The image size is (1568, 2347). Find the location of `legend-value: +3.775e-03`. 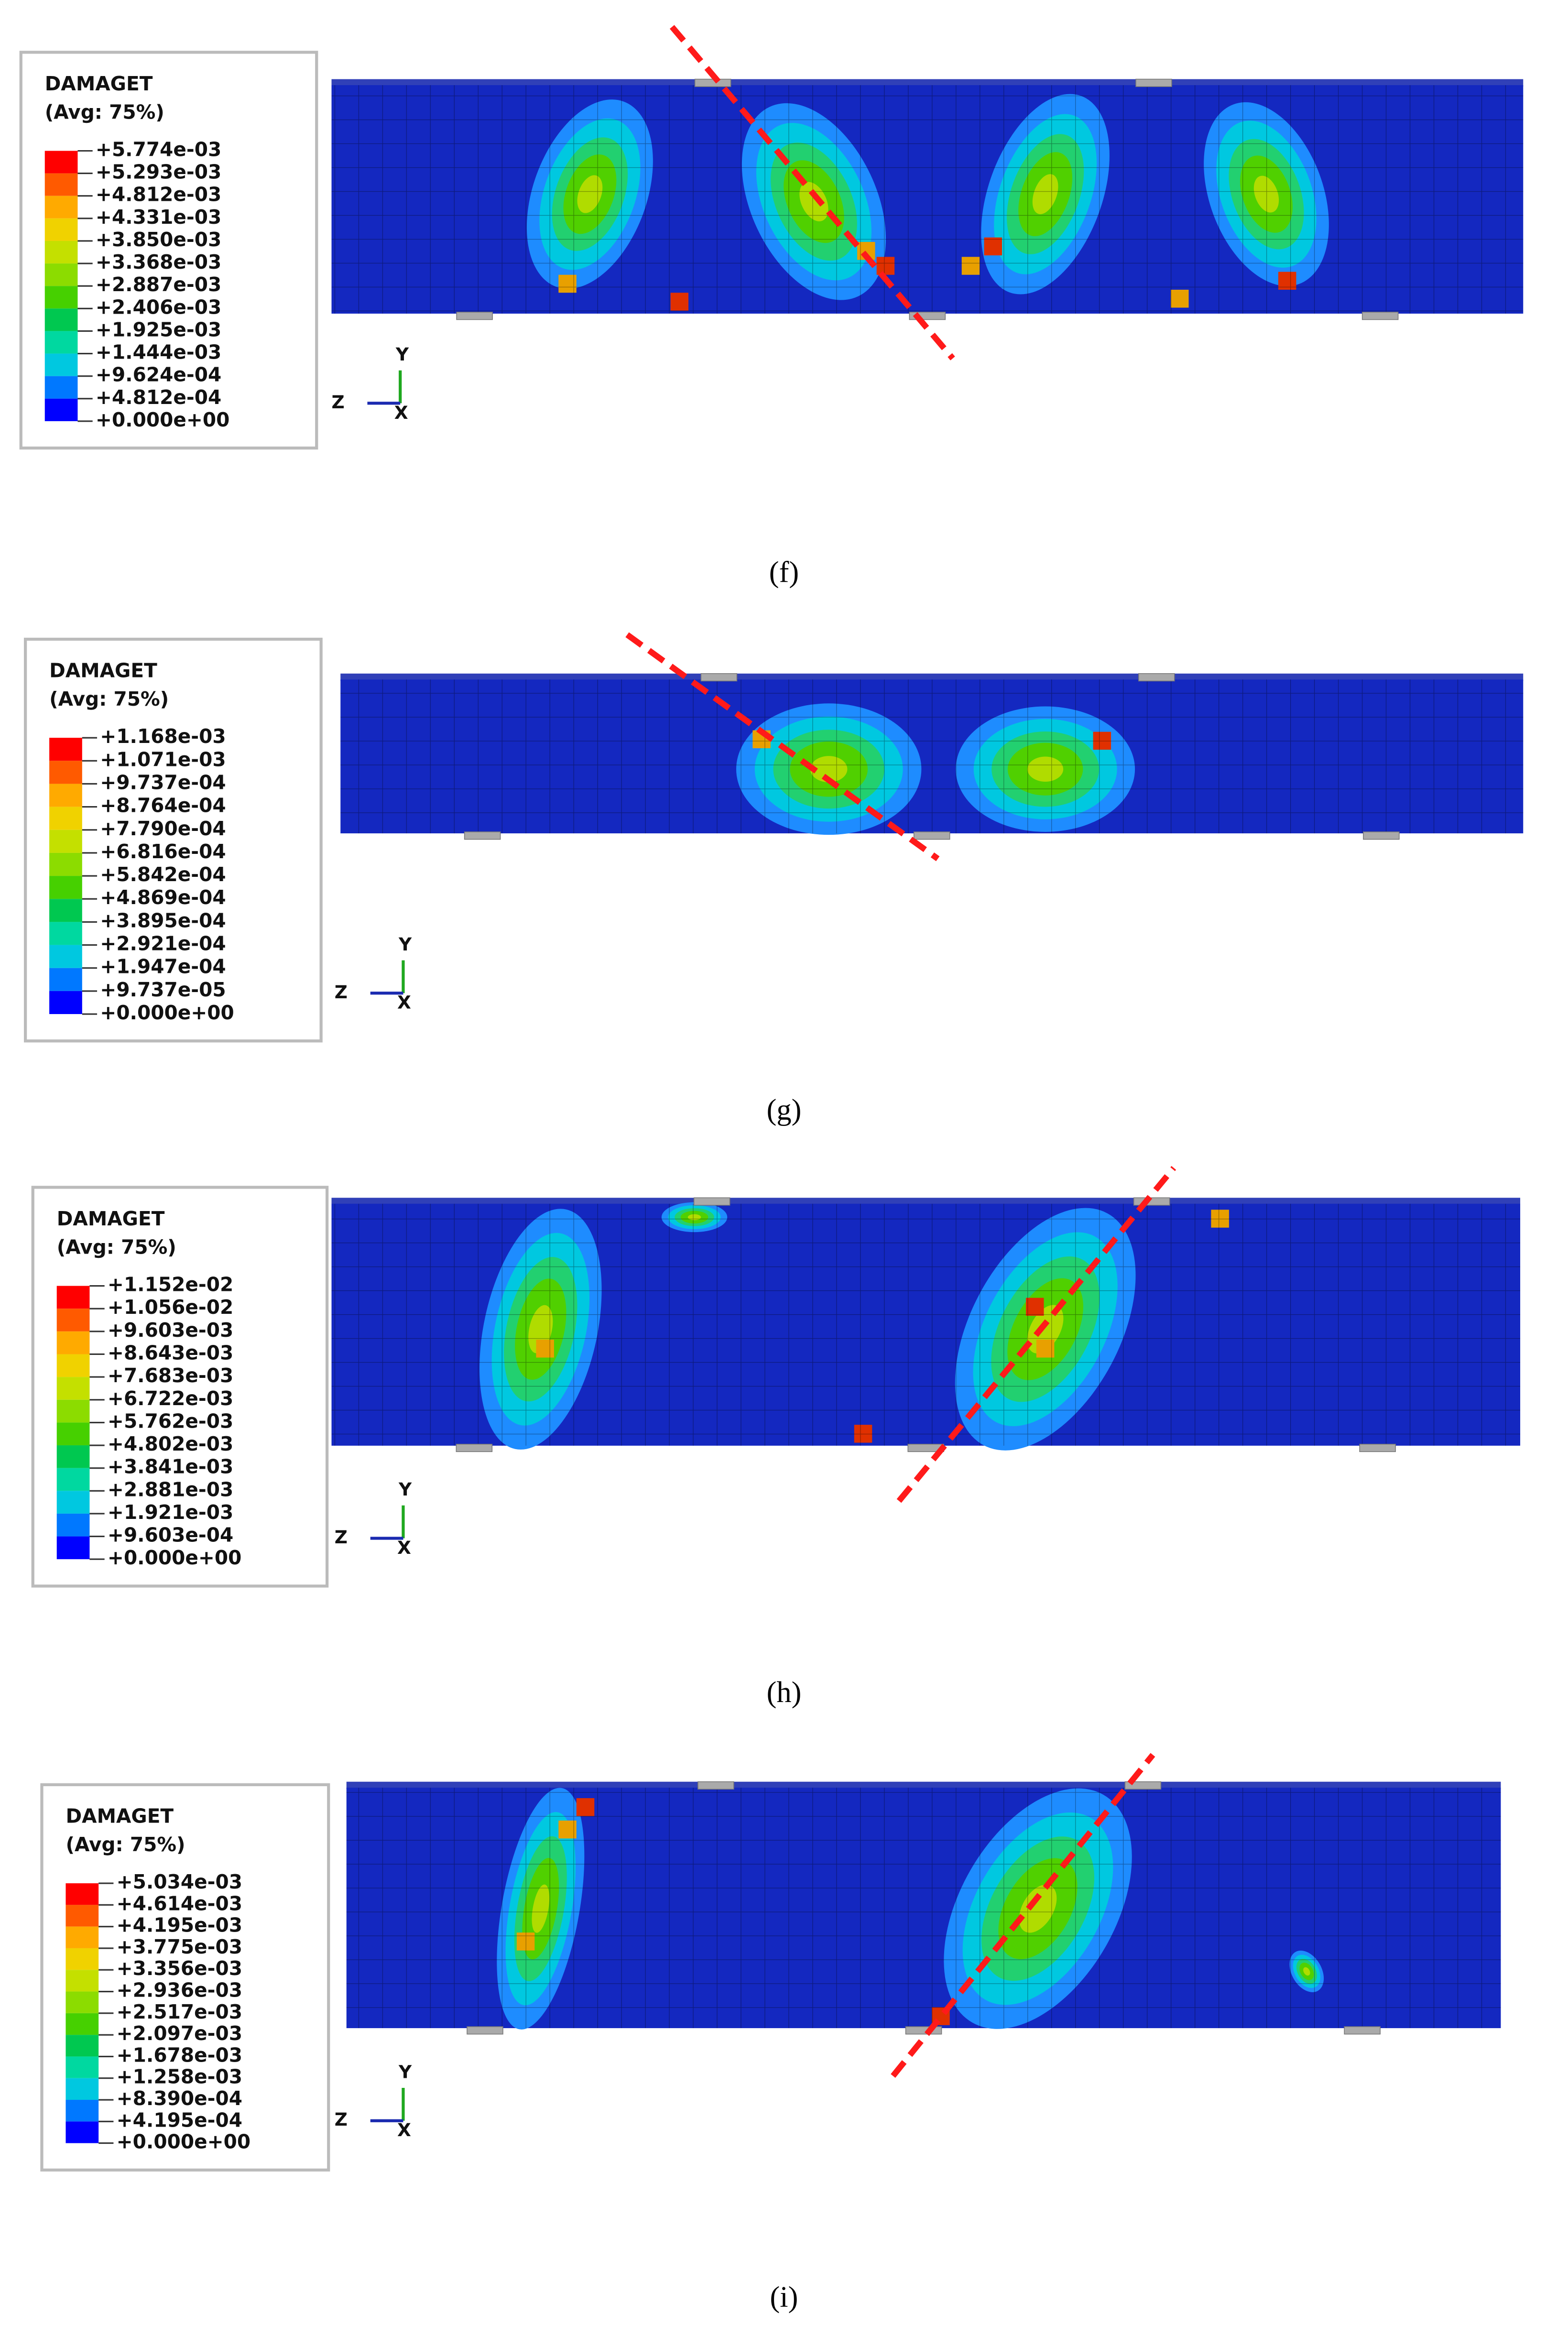

legend-value: +3.775e-03 is located at coordinates (179, 1946).